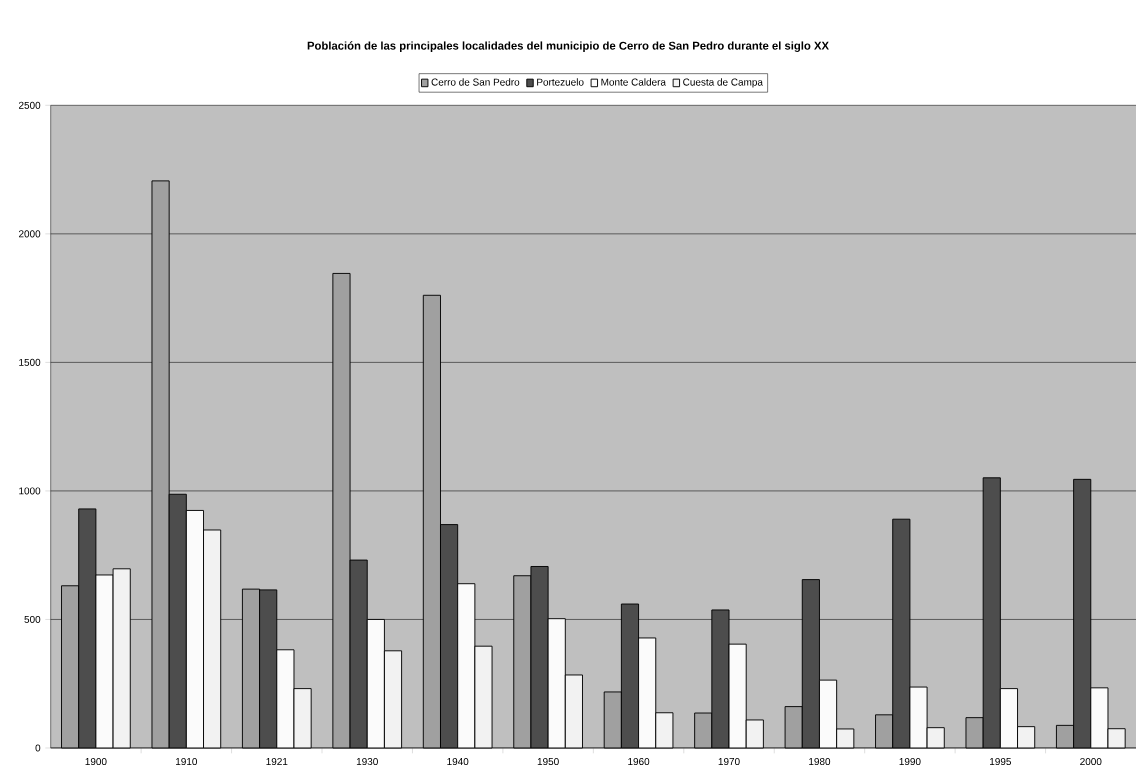 Image resolution: width=1136 pixels, height=776 pixels. What do you see at coordinates (568, 46) in the screenshot?
I see `chart-title: Población de las principales localidades del municipio de Cerro de San Pedro durante el siglo XX` at bounding box center [568, 46].